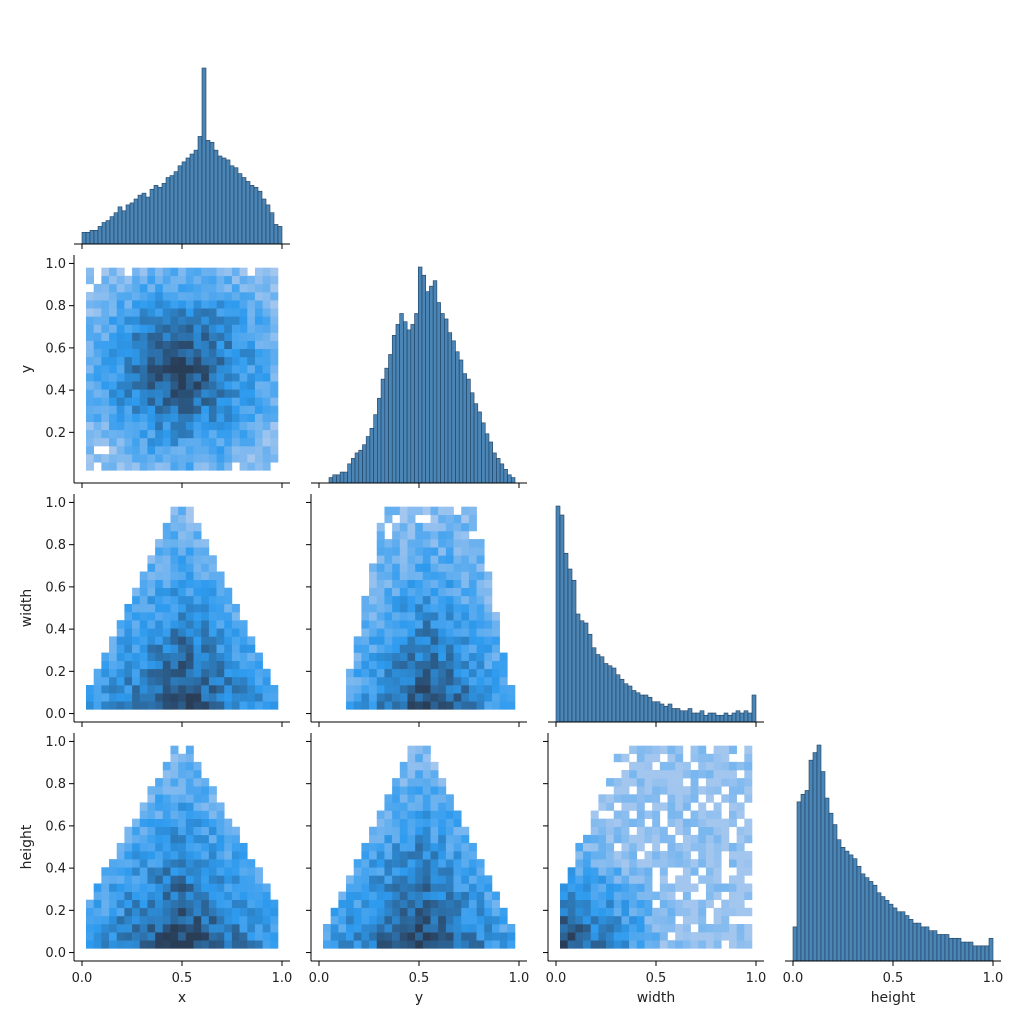 Image resolution: width=1024 pixels, height=1024 pixels. Describe the element at coordinates (55, 911) in the screenshot. I see `y-tick-label: 0.2` at that location.